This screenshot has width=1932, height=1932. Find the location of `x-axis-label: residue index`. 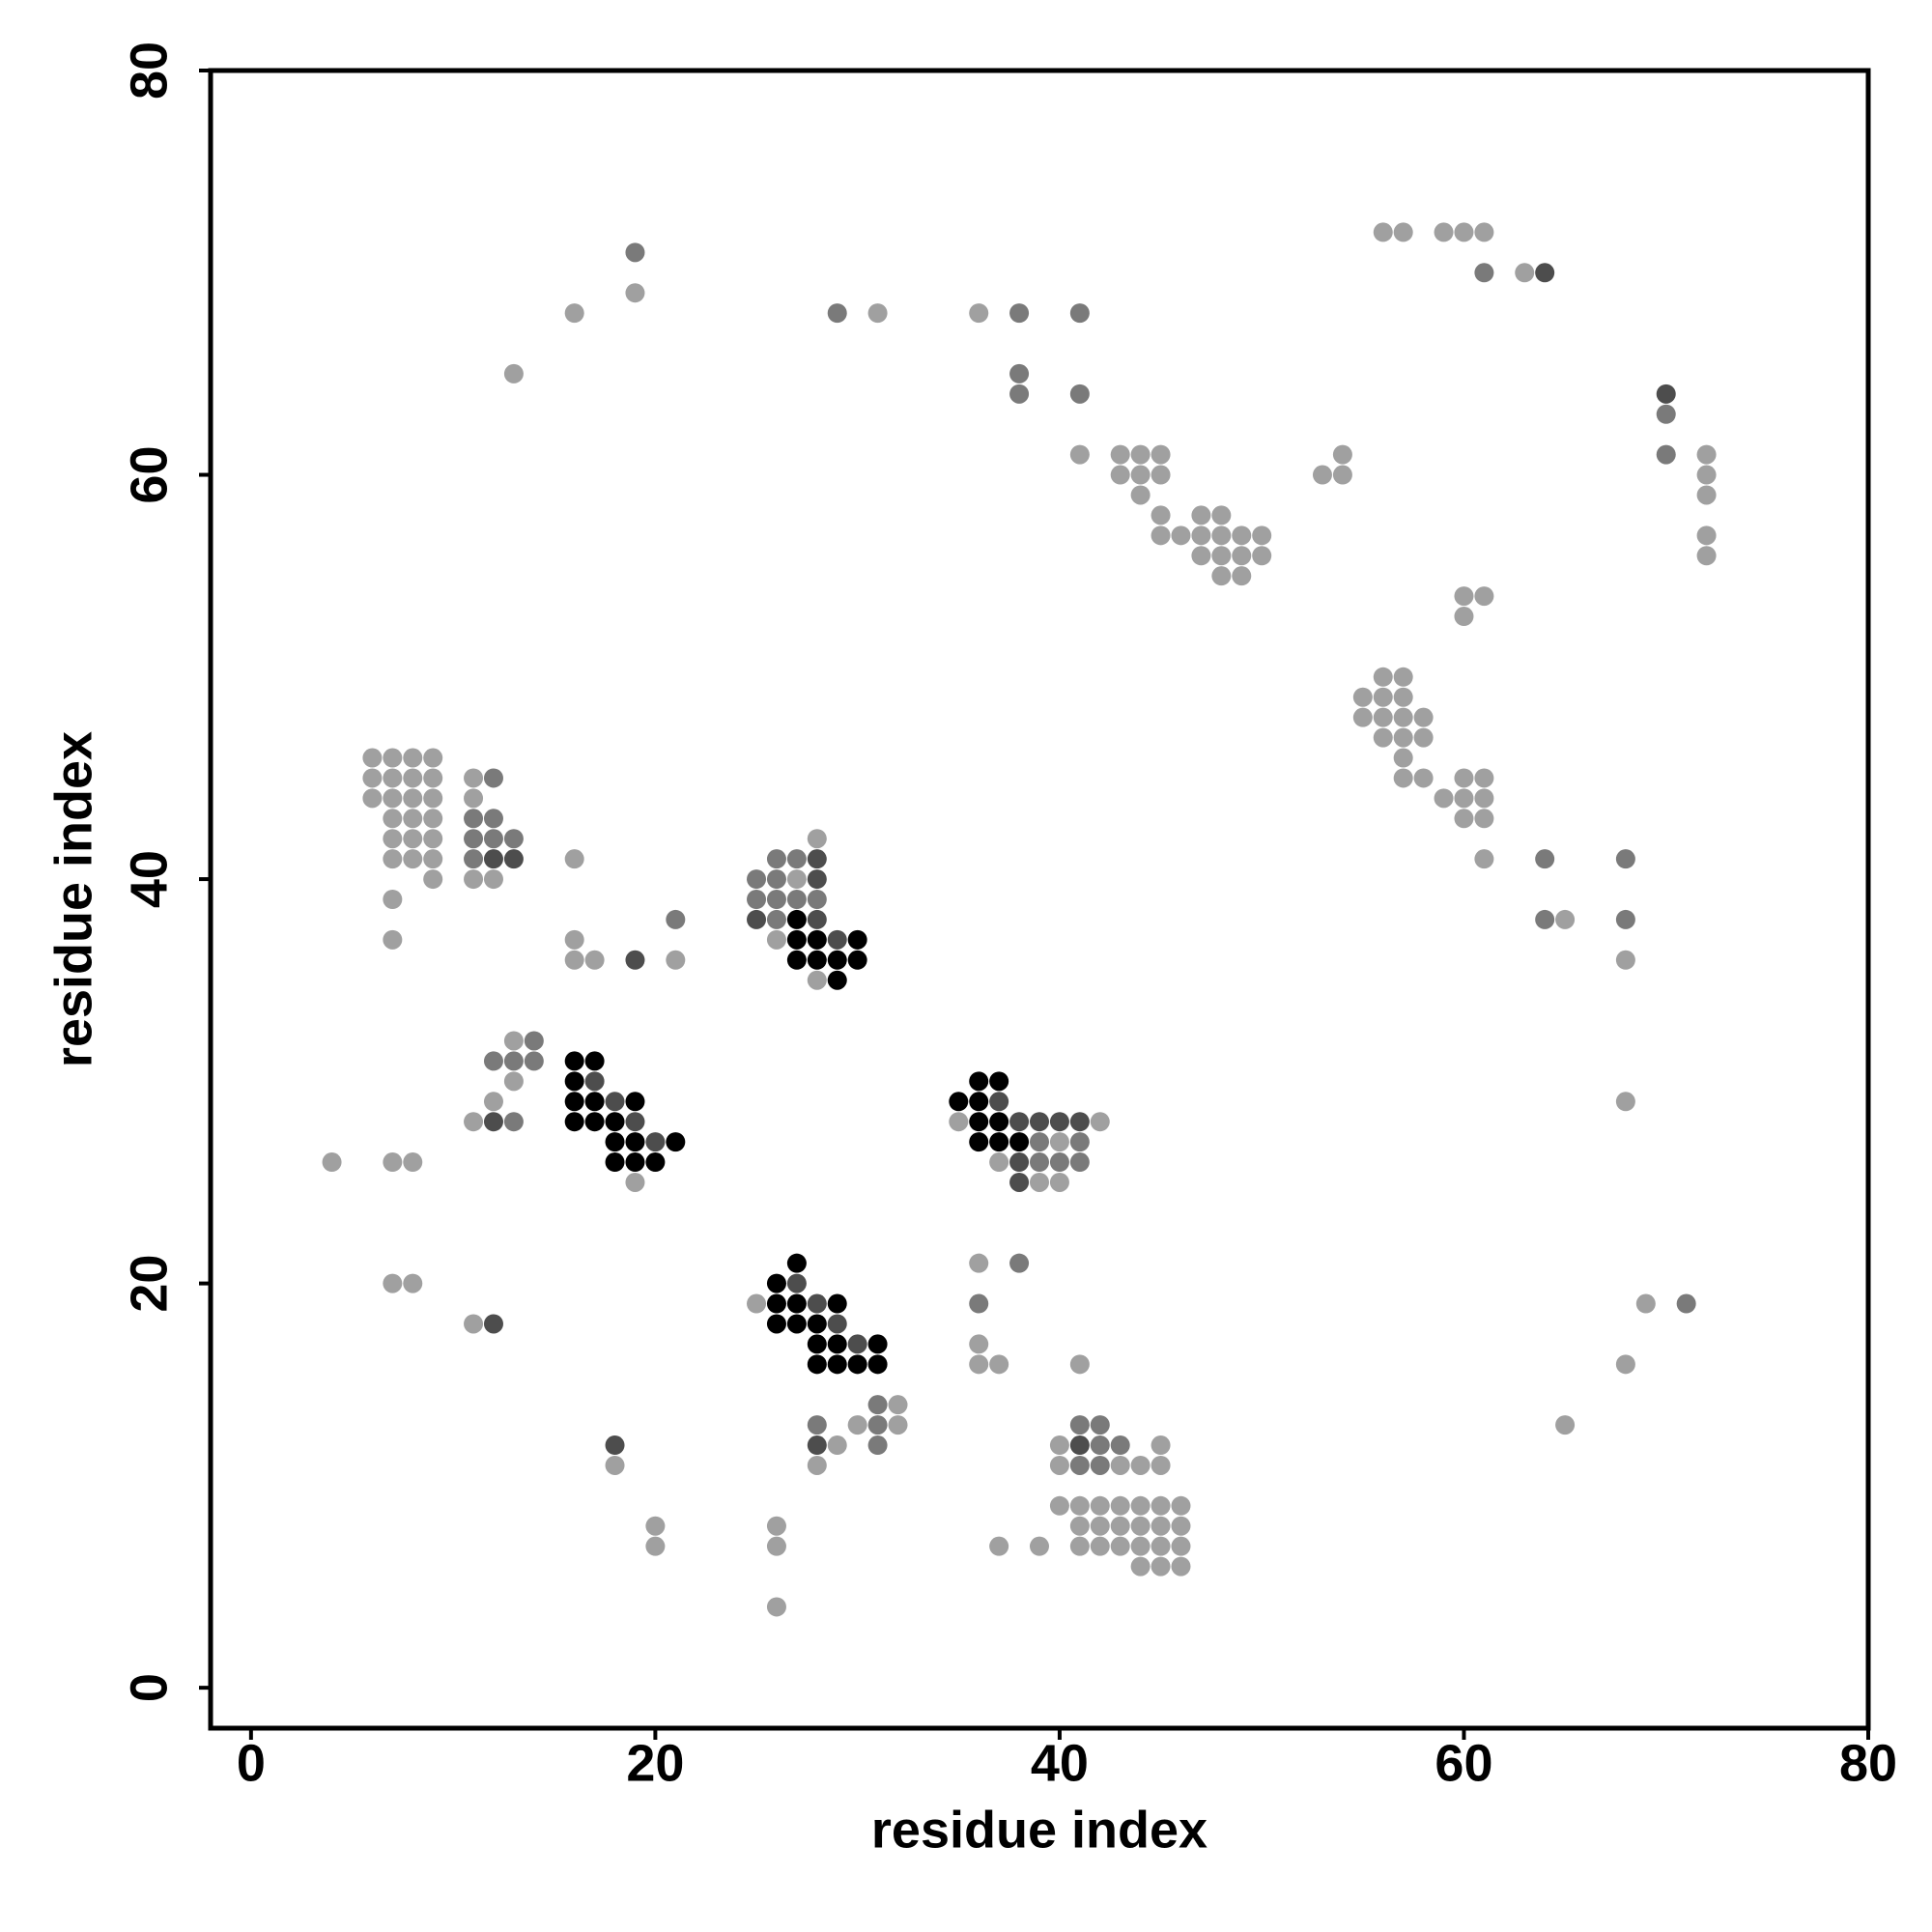

x-axis-label: residue index is located at coordinates (1039, 1830).